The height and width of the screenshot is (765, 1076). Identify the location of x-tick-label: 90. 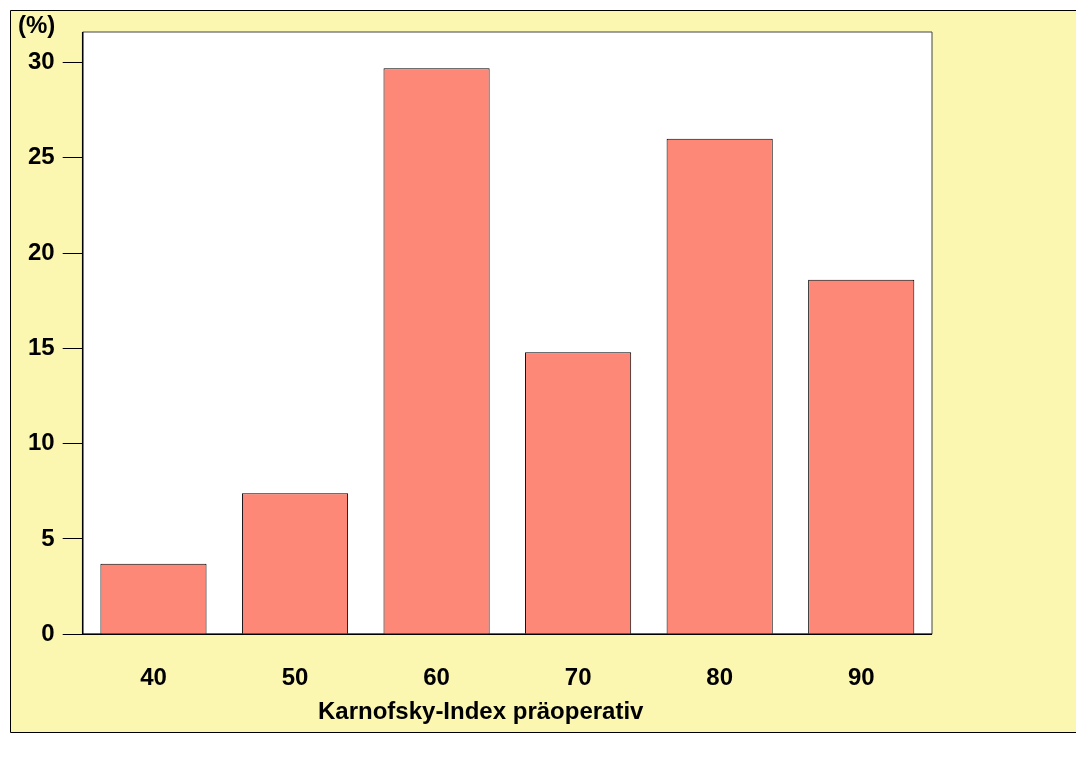
(861, 677).